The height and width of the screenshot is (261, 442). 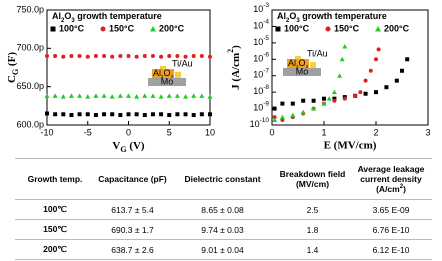 What do you see at coordinates (222, 179) in the screenshot?
I see `header-cell: Dielectric constant` at bounding box center [222, 179].